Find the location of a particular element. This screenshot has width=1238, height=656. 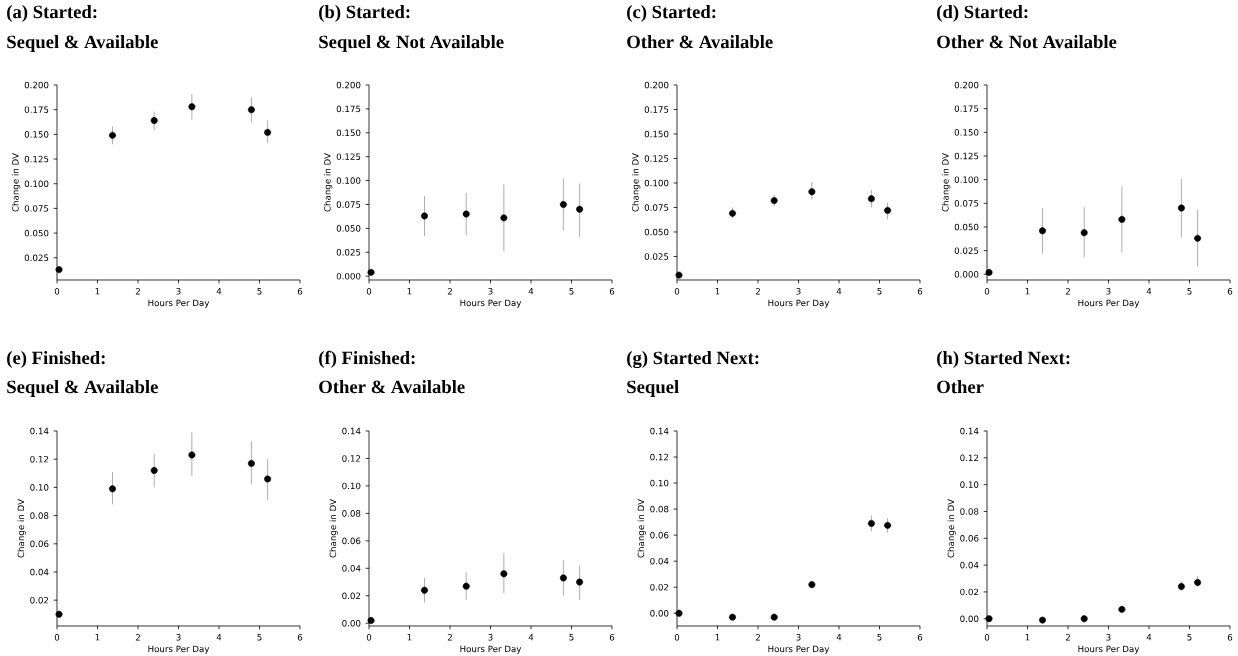

chart-subtitle: Sequel is located at coordinates (653, 388).